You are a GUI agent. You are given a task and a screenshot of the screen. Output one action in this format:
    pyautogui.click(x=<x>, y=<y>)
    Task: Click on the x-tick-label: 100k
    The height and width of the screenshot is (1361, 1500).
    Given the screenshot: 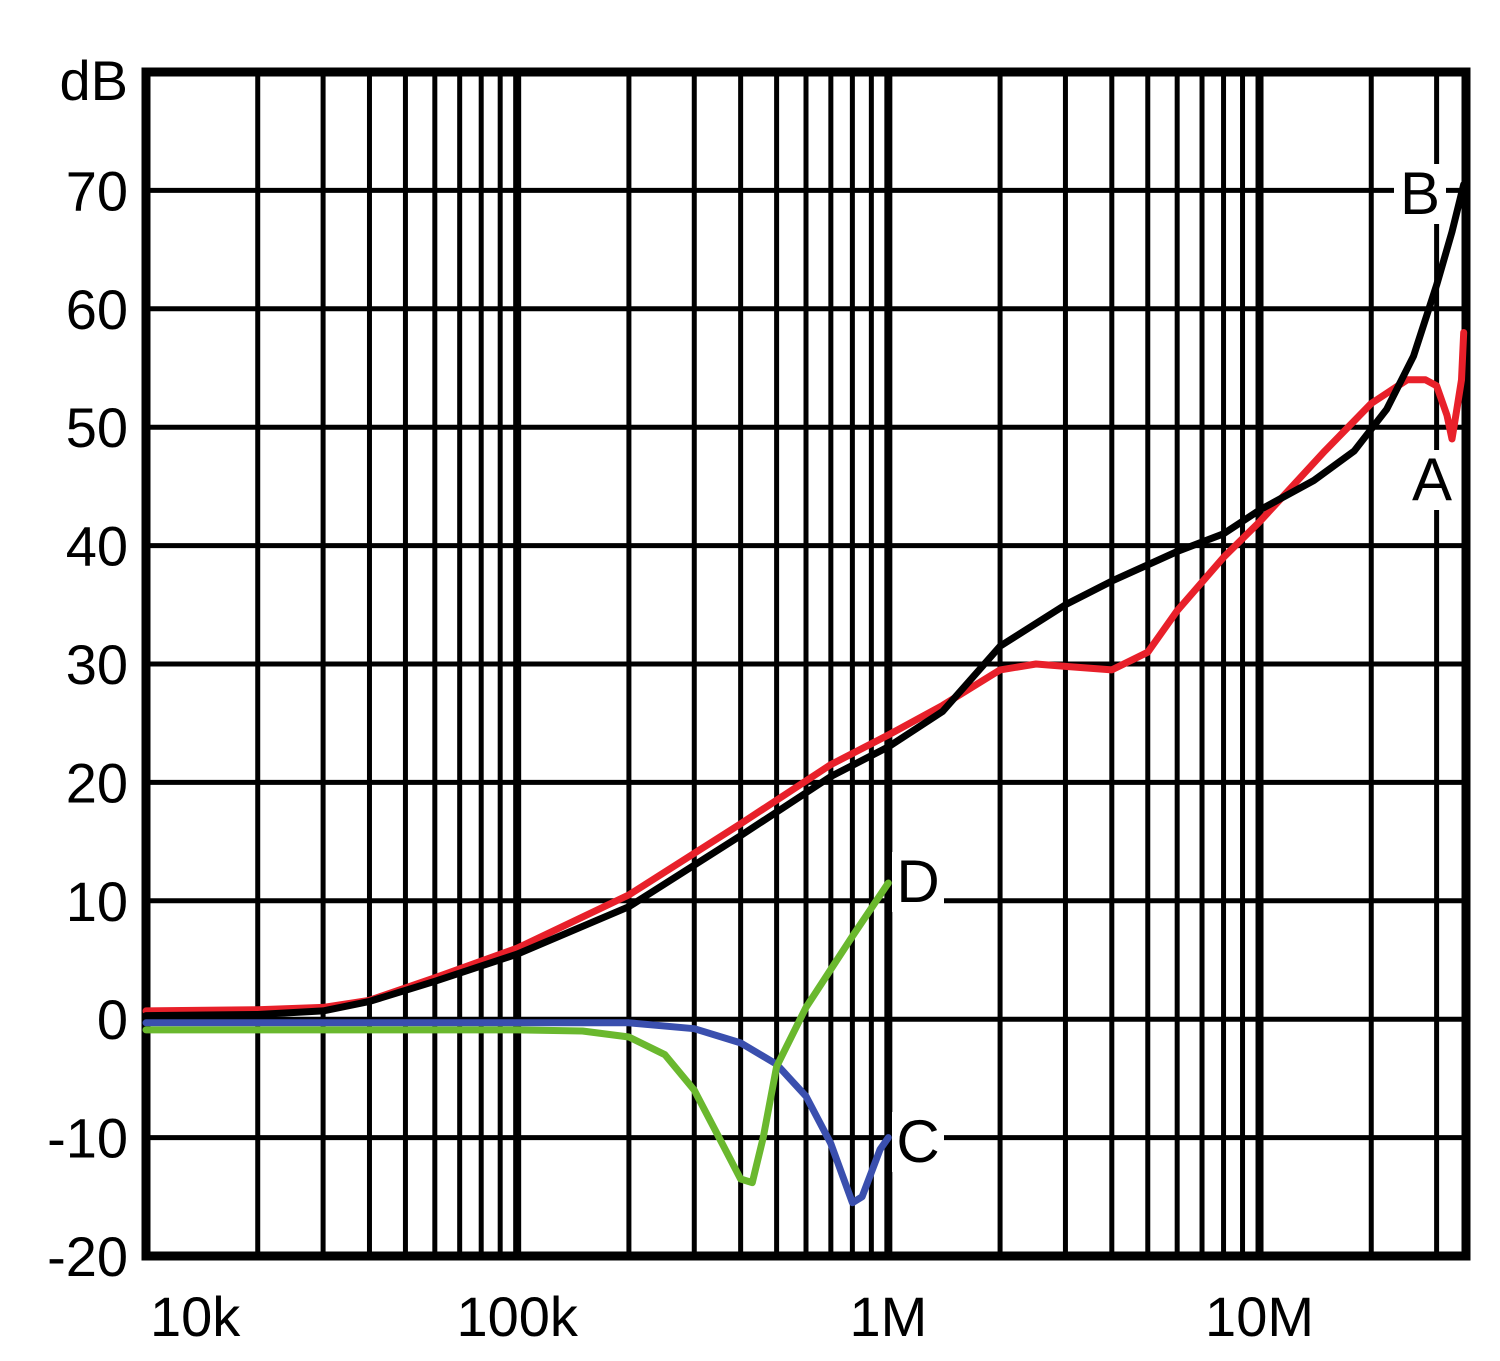 What is the action you would take?
    pyautogui.click(x=517, y=1316)
    